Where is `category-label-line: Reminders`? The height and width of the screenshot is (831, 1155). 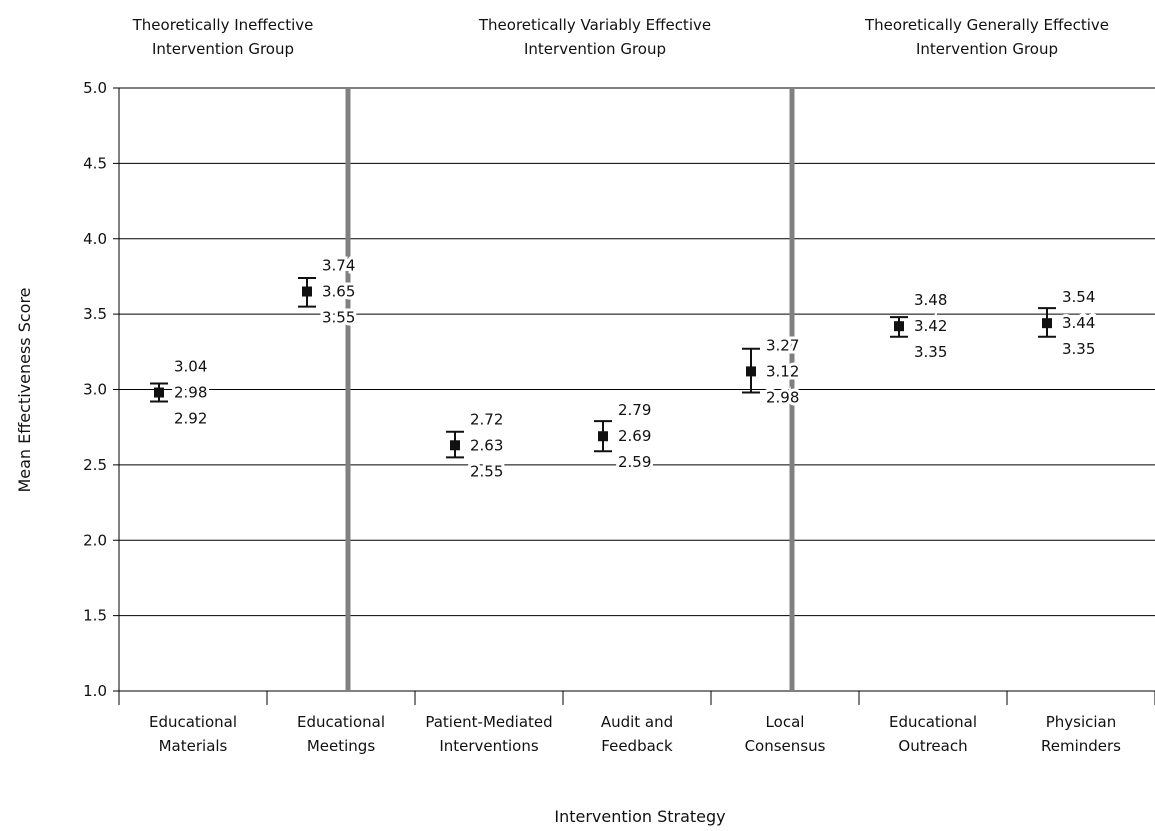
category-label-line: Reminders is located at coordinates (1081, 746).